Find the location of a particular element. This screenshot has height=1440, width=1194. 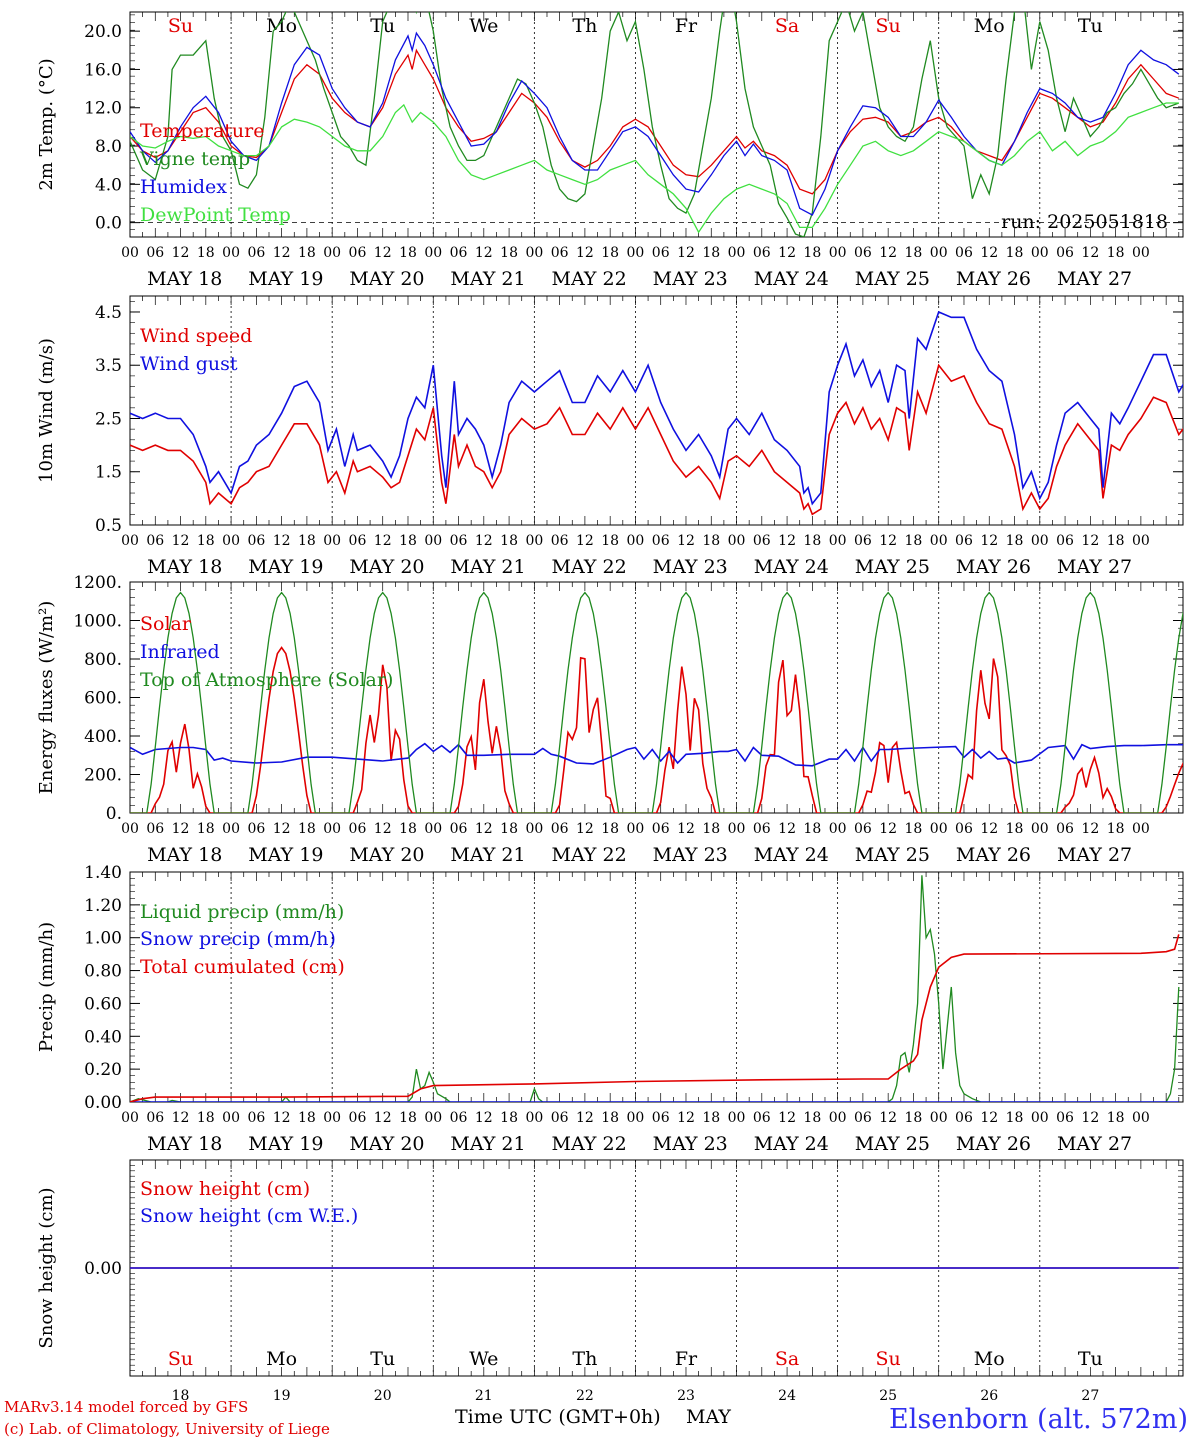

y-tick-label: 0. is located at coordinates (114, 814).